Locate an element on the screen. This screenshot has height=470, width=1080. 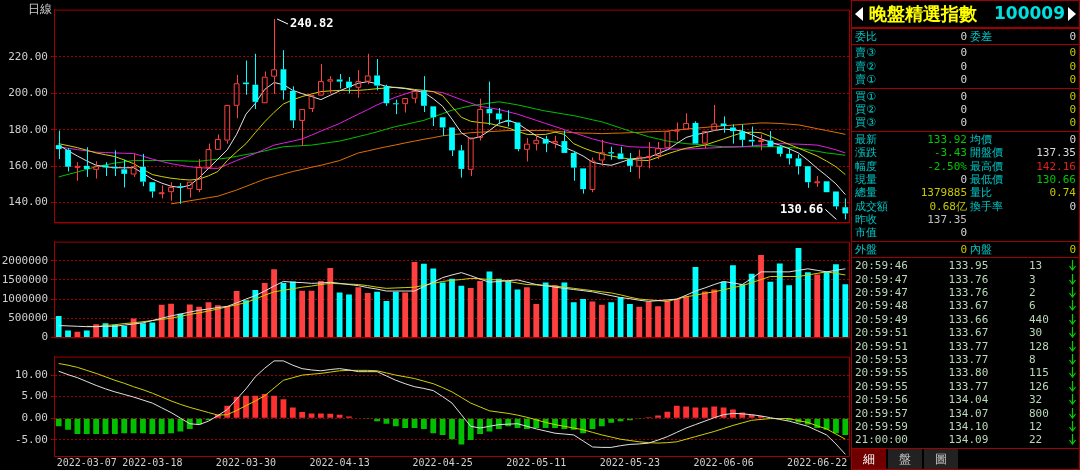
text: 100009 is located at coordinates (1029, 13).